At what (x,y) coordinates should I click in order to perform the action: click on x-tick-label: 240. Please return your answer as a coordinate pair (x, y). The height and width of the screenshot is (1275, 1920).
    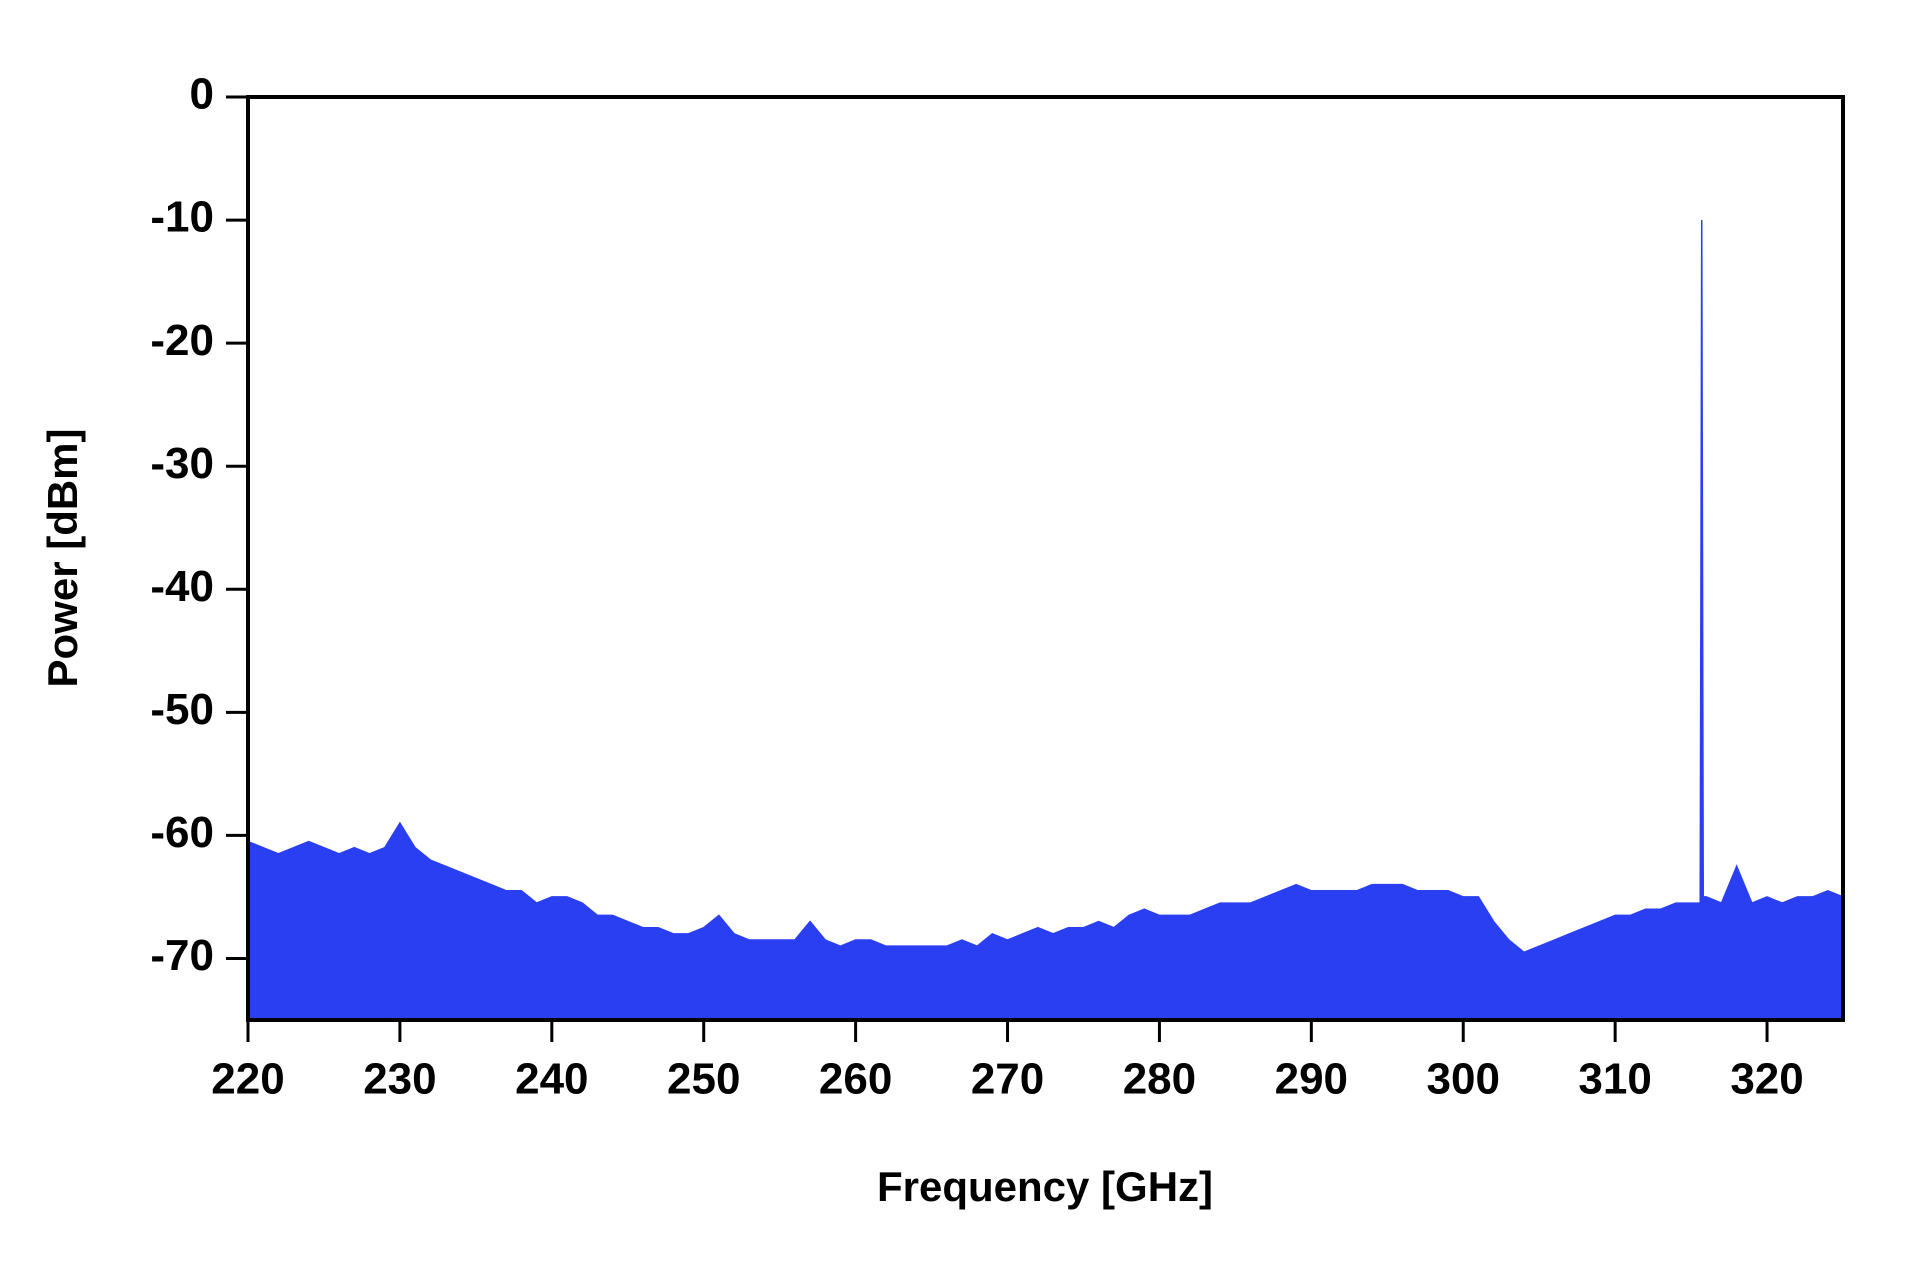
    Looking at the image, I should click on (551, 1079).